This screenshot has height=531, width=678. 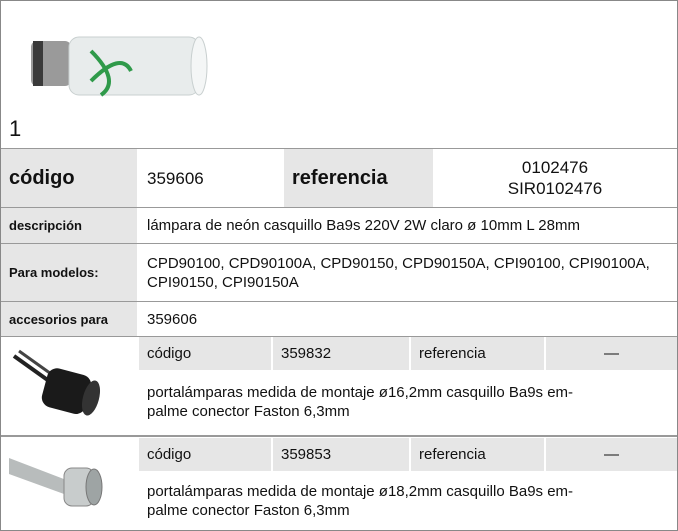 What do you see at coordinates (341, 454) in the screenshot?
I see `acc-code: 359853` at bounding box center [341, 454].